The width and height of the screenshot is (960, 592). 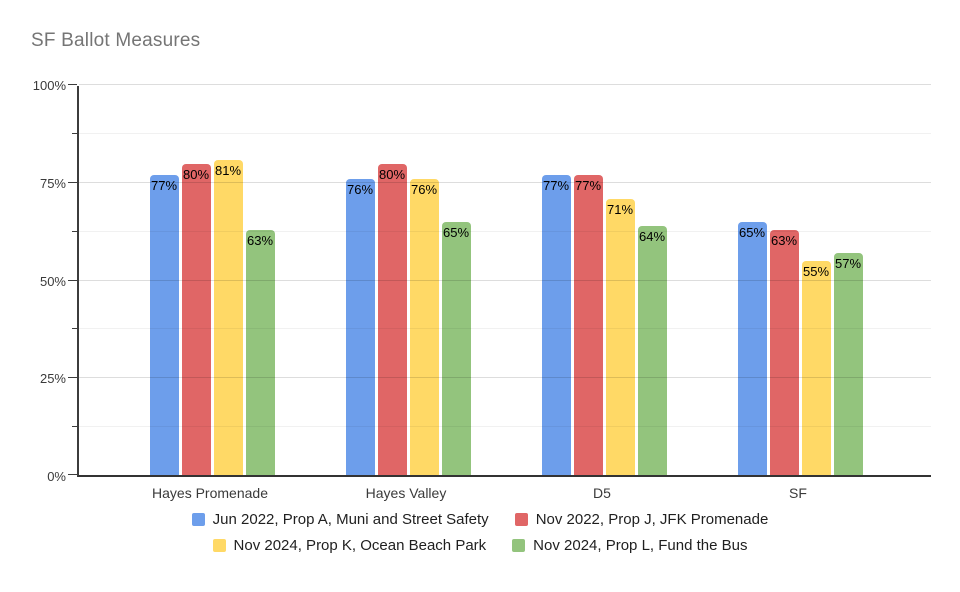 I want to click on legend-item: Jun 2022, Prop A, Muni and Street Safety, so click(x=340, y=519).